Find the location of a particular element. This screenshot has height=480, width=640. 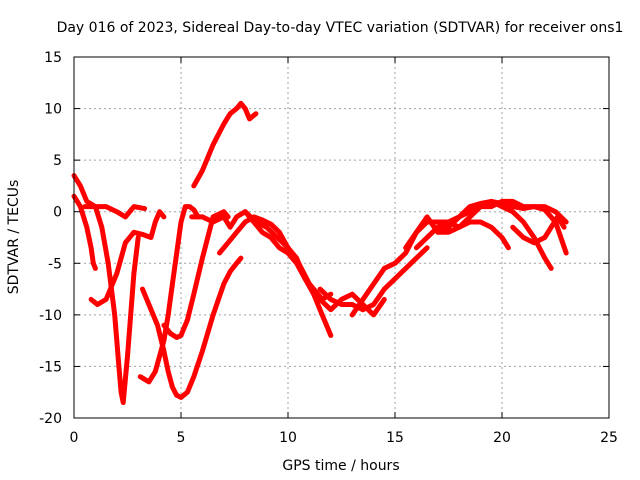

y-tick-label: 5 is located at coordinates (57, 161).